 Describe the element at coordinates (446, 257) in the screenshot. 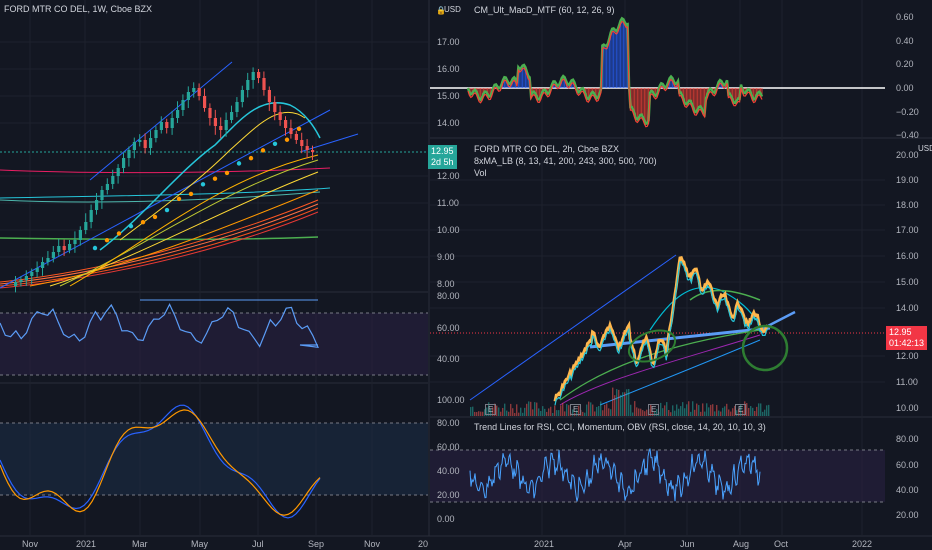

I see `price-axis-tick: 9.00` at that location.